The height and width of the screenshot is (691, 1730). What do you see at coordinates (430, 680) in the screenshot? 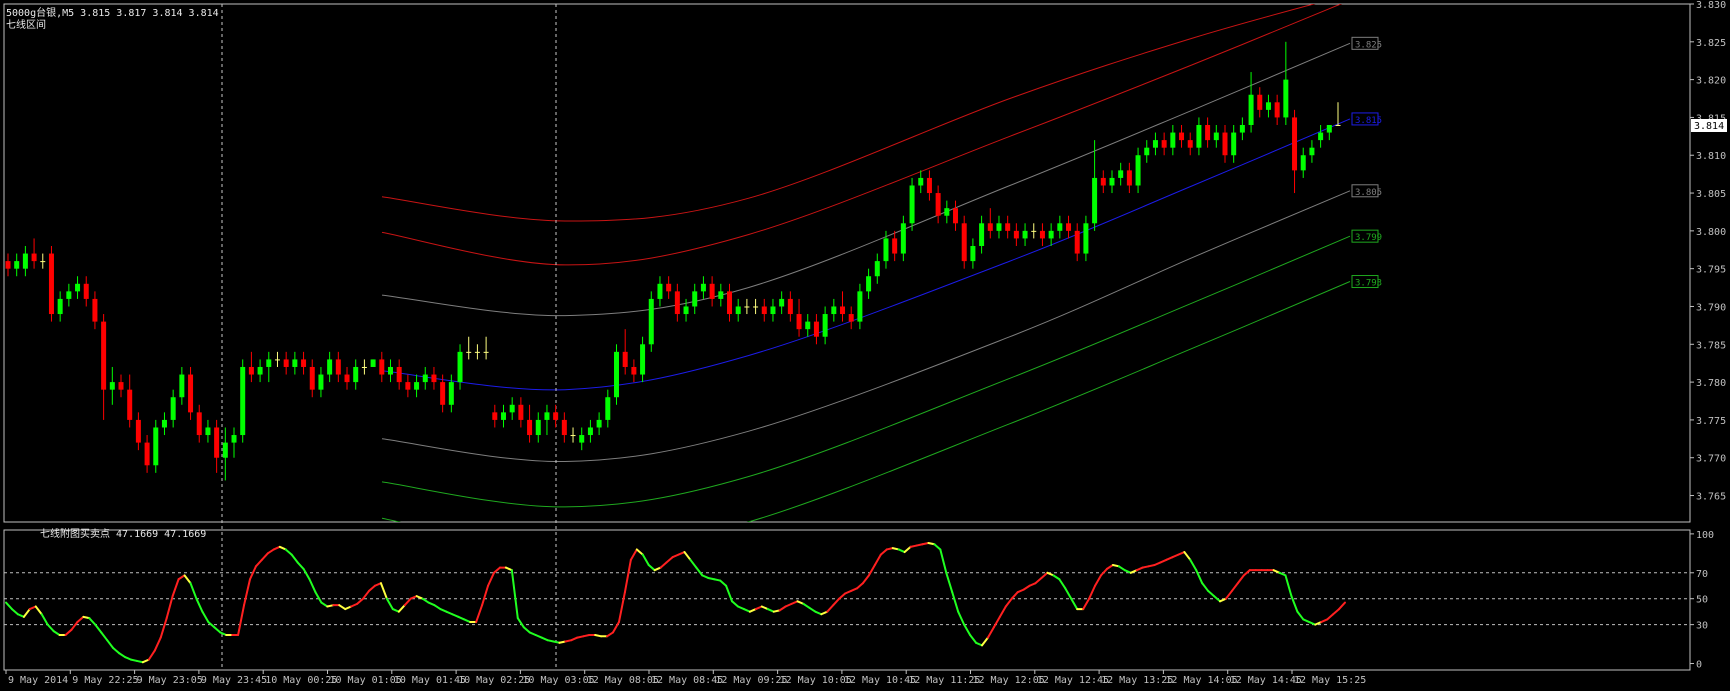
I see `time-tick-label: 10 May 01:45` at bounding box center [430, 680].